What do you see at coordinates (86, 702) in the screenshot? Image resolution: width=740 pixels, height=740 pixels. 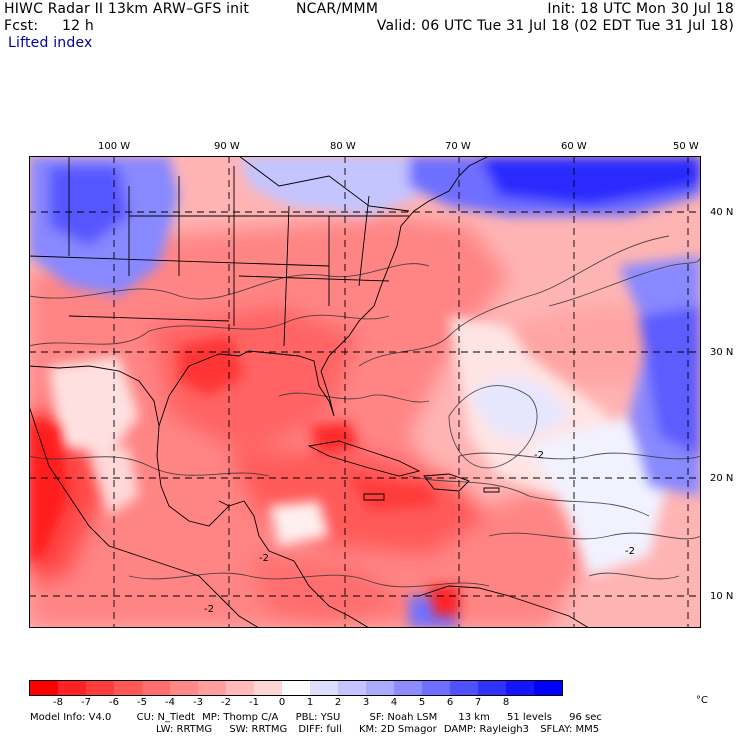 I see `colorbar-tick-label: -7` at bounding box center [86, 702].